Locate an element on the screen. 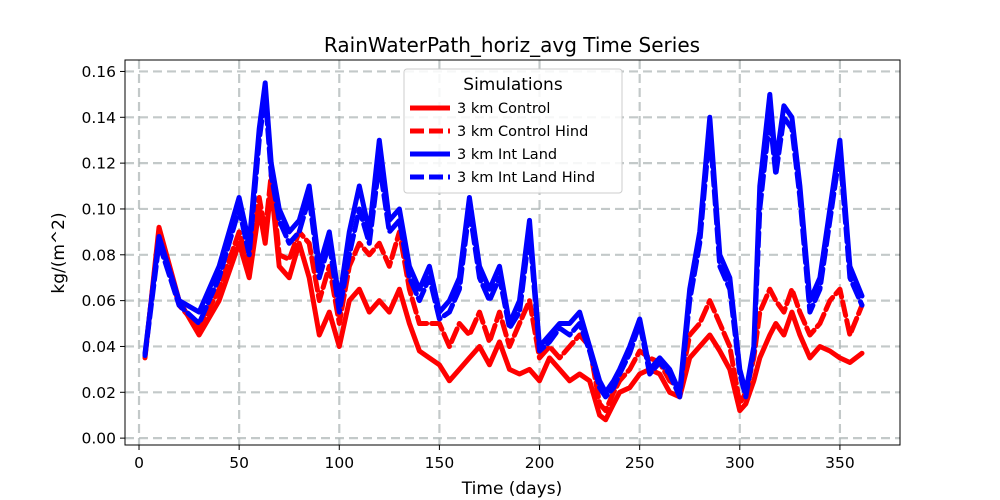 Image resolution: width=1000 pixels, height=500 pixels. y-tick-label: 0.16 is located at coordinates (98, 72).